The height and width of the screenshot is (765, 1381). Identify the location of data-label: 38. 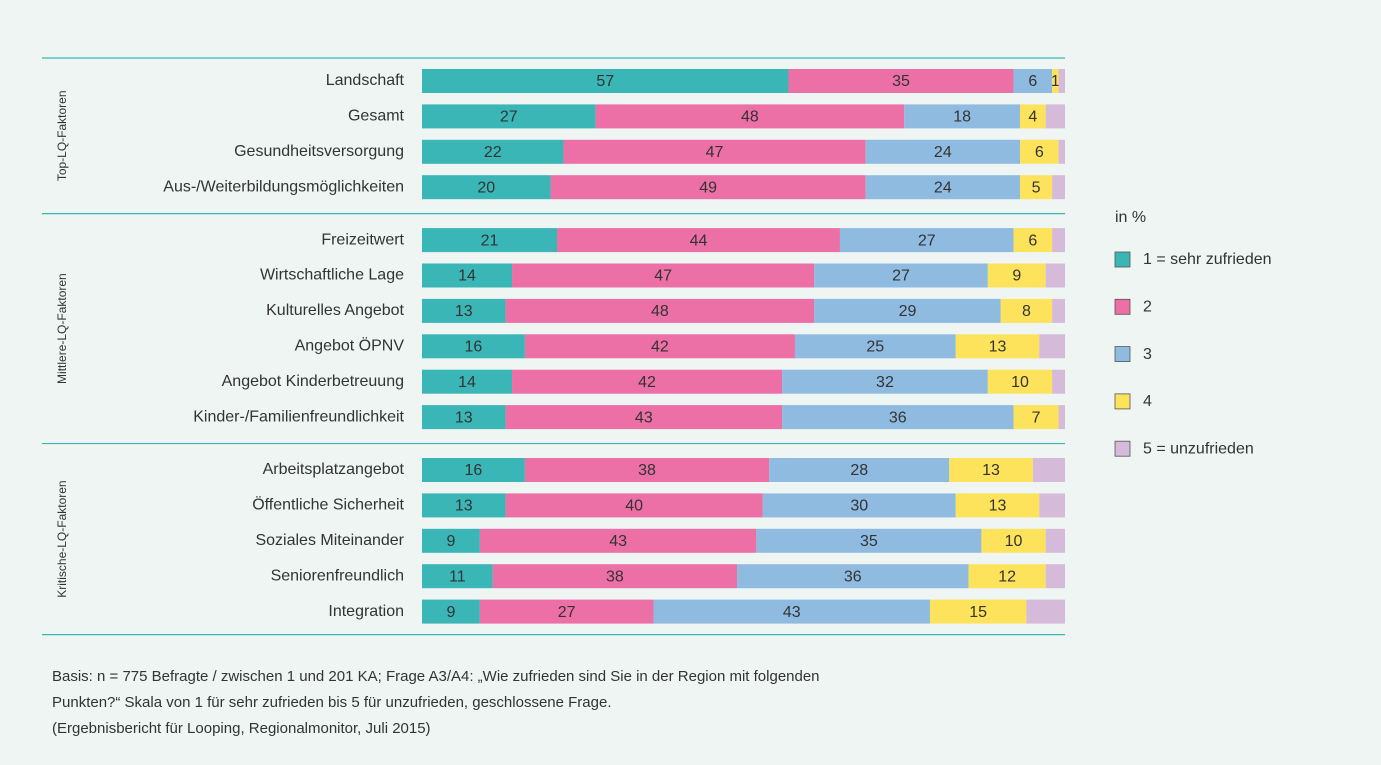
(615, 576).